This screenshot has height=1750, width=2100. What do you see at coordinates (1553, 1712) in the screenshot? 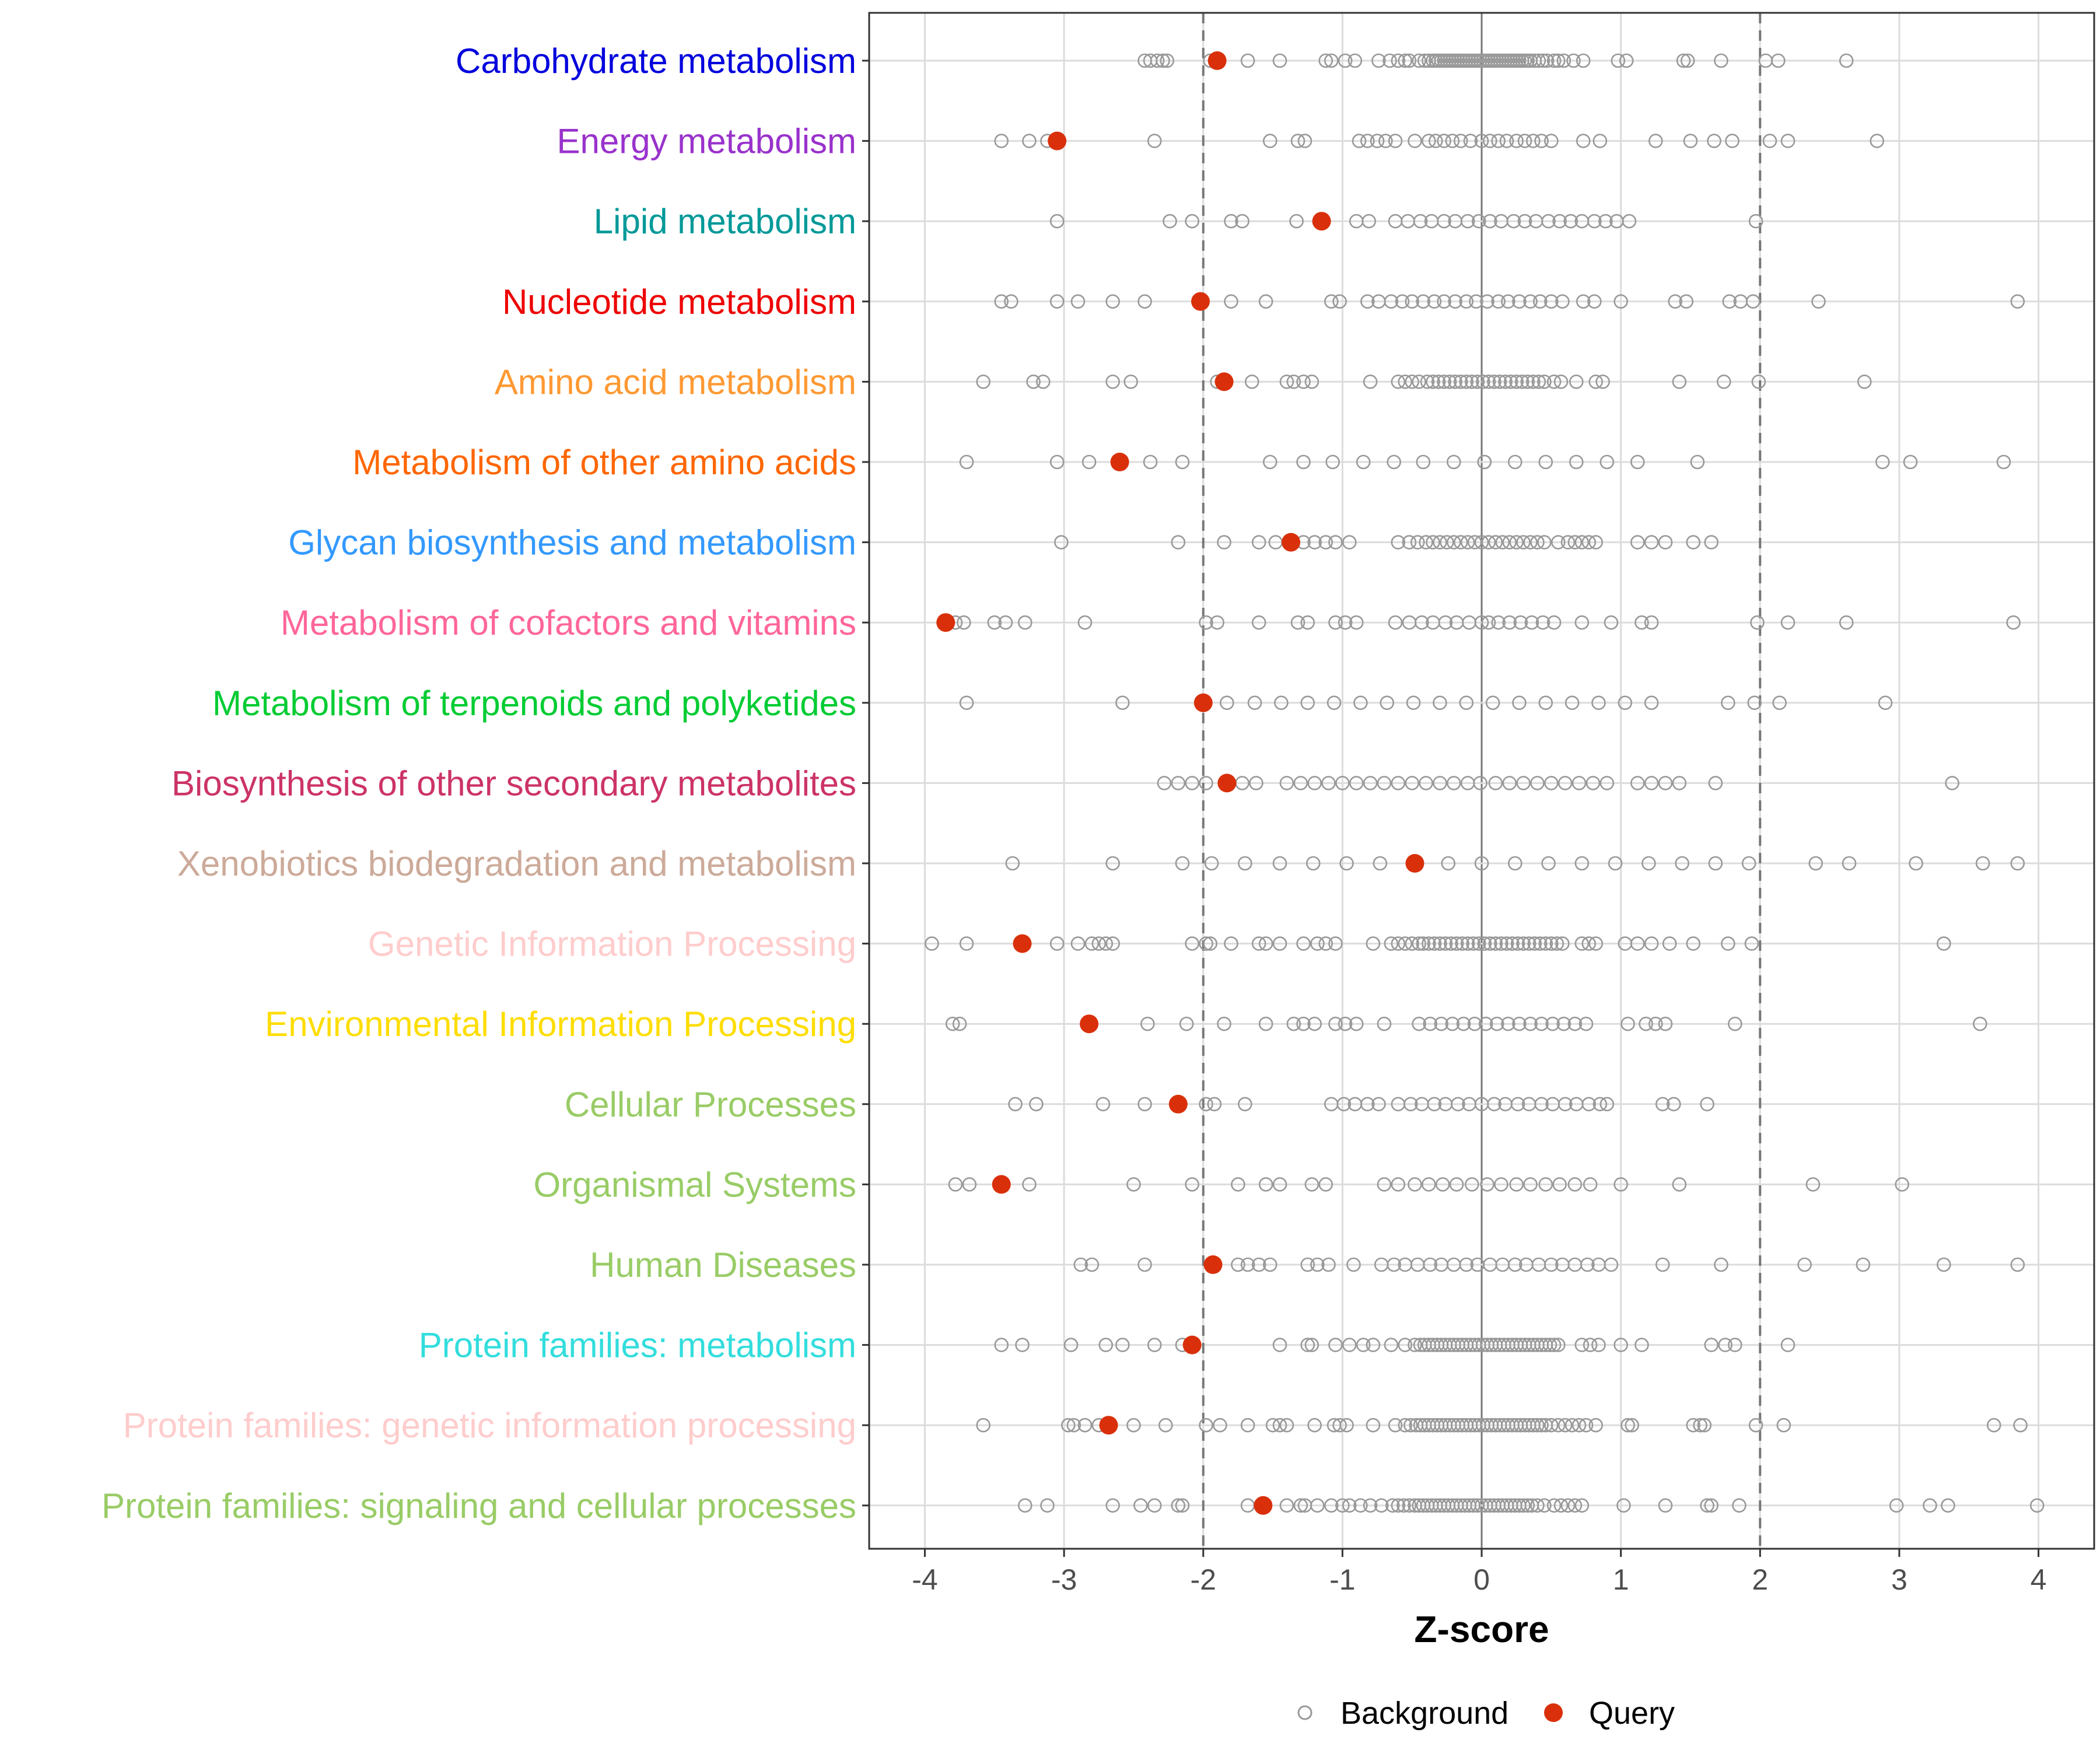
I see `legend-query-symbol` at bounding box center [1553, 1712].